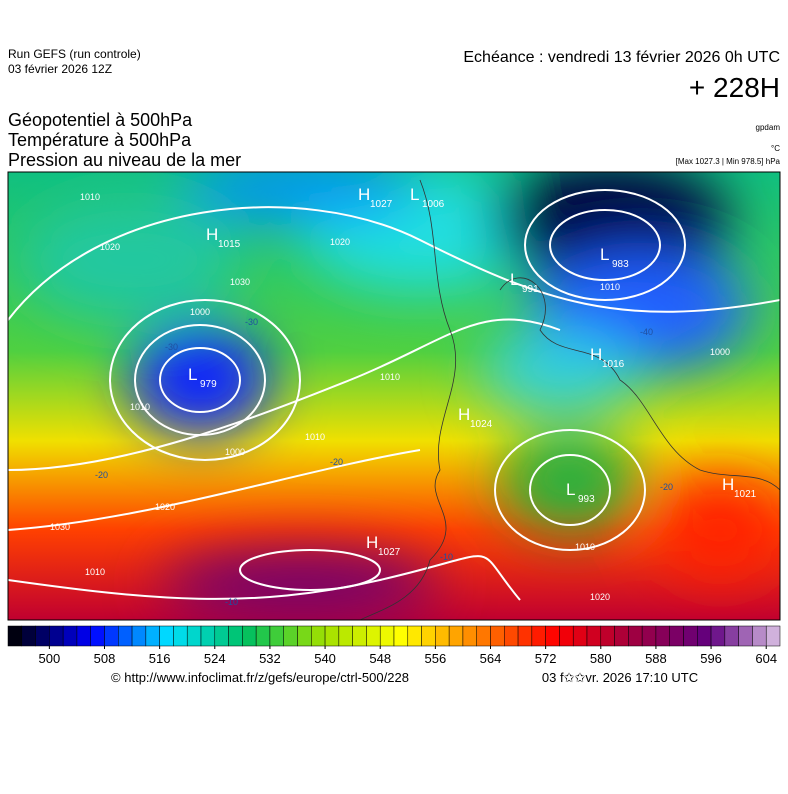 Image resolution: width=788 pixels, height=794 pixels. What do you see at coordinates (775, 148) in the screenshot?
I see `unit: °C` at bounding box center [775, 148].